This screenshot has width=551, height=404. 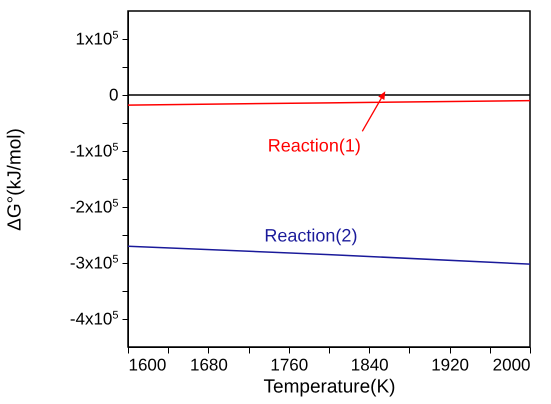 I want to click on x-tick-label: 2000, so click(x=511, y=365).